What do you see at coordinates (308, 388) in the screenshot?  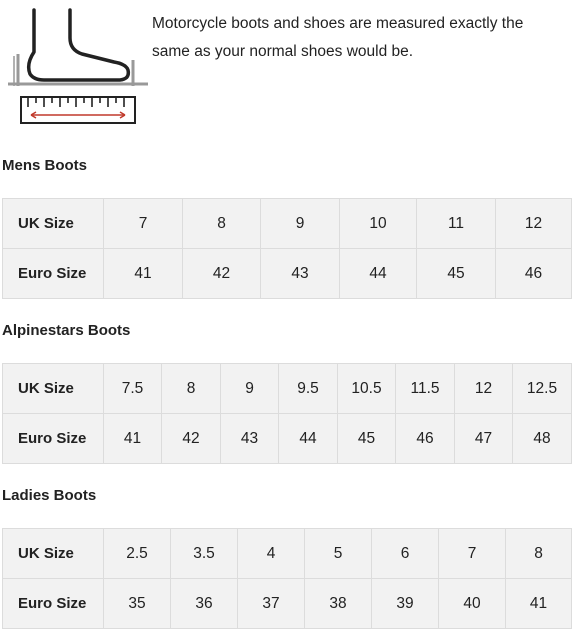 I see `table-cell: 9.5` at bounding box center [308, 388].